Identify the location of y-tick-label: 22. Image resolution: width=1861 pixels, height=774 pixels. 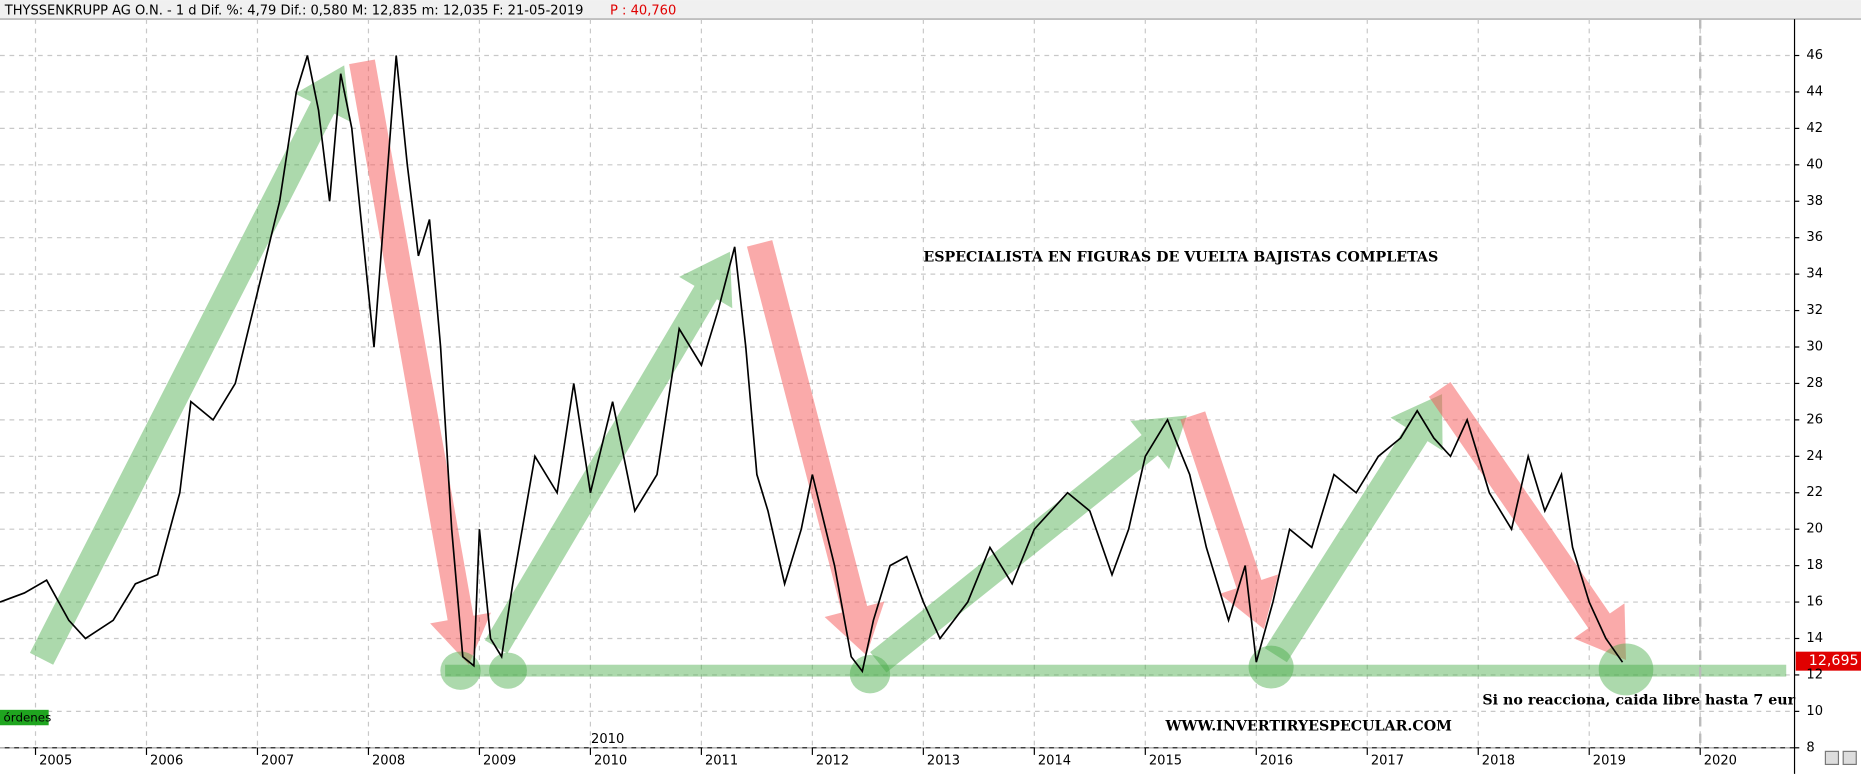
(1814, 492).